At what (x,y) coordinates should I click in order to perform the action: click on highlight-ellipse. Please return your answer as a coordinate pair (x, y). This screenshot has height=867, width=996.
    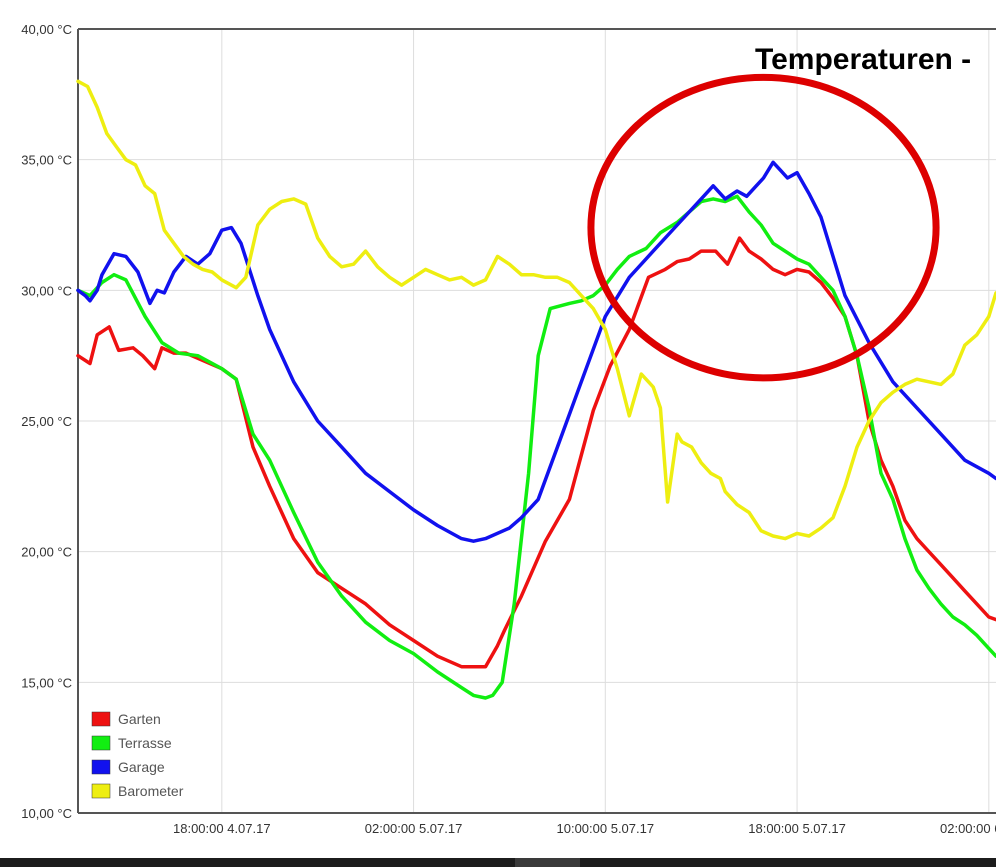
    Looking at the image, I should click on (763, 227).